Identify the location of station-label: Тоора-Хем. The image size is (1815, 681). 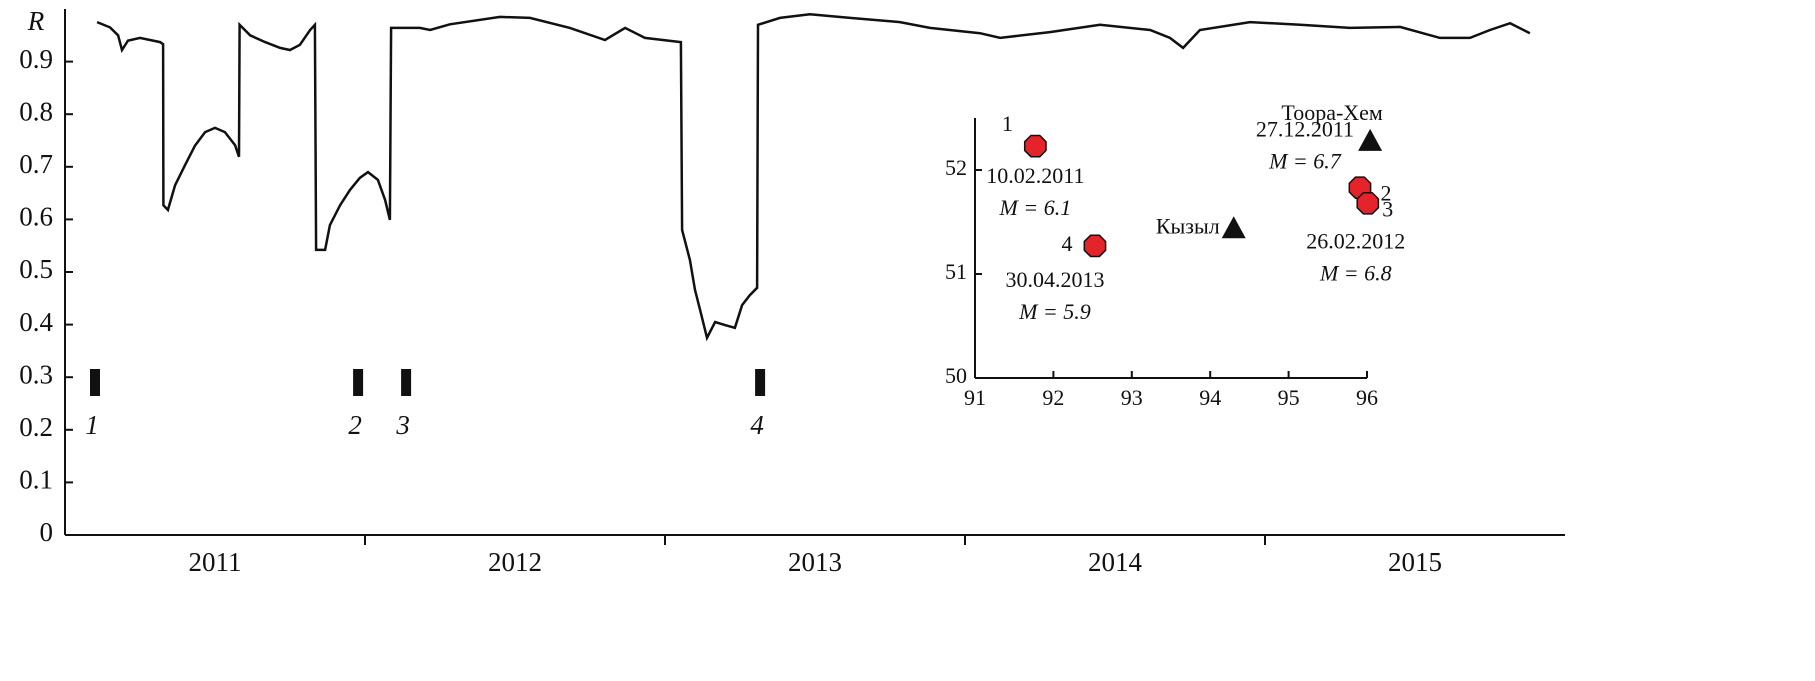
(1332, 112).